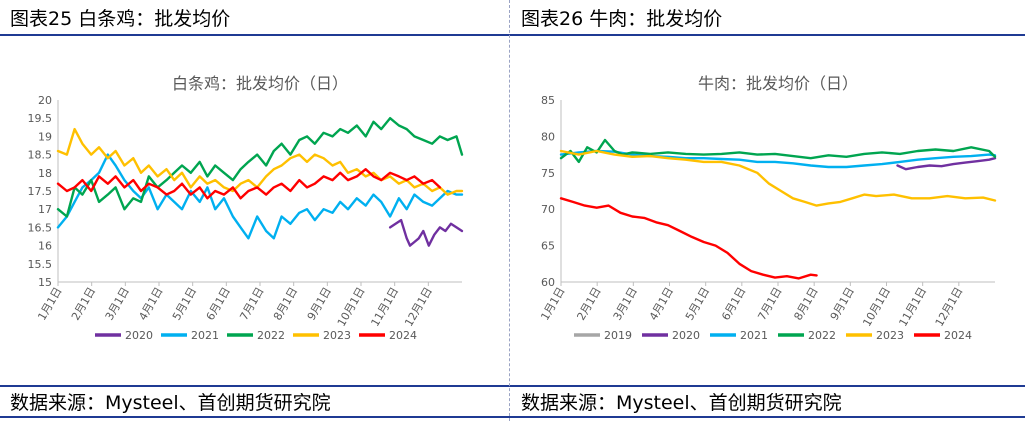  What do you see at coordinates (45, 136) in the screenshot?
I see `y-tick-label: 19` at bounding box center [45, 136].